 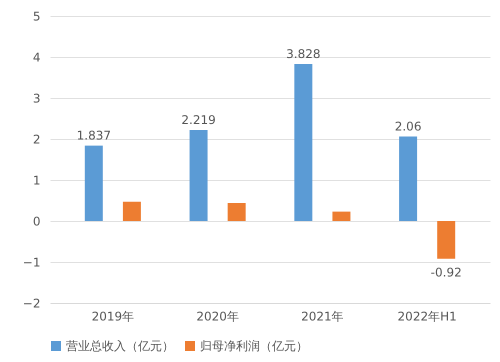 I want to click on y-tick-label: 0, so click(x=36, y=221).